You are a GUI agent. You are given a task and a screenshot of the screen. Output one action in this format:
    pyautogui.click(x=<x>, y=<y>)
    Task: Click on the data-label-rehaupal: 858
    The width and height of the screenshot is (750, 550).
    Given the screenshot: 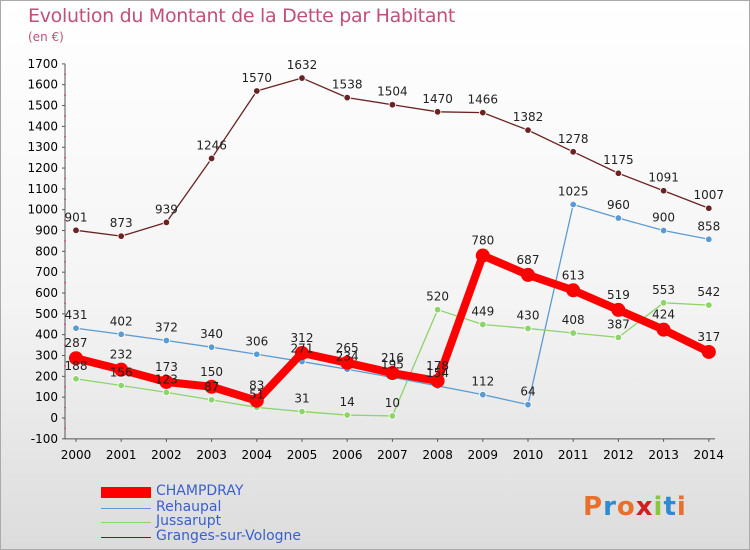 What is the action you would take?
    pyautogui.click(x=708, y=226)
    